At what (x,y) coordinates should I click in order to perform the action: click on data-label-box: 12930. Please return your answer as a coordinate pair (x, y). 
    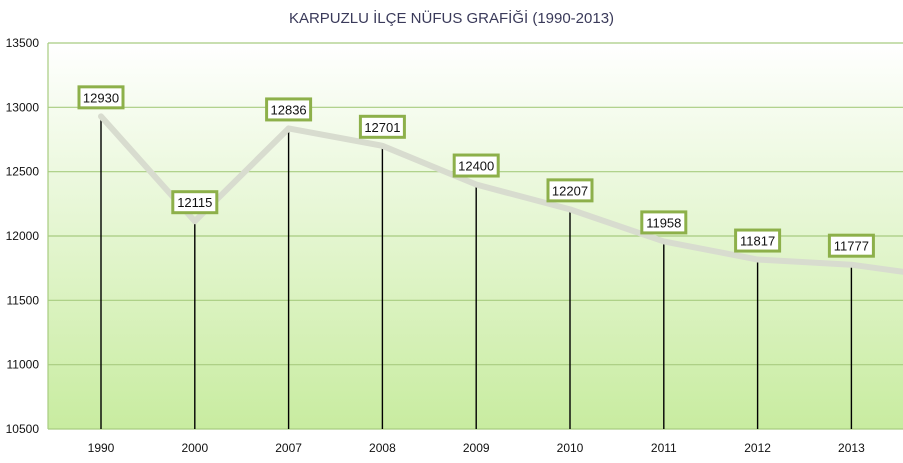
    Looking at the image, I should click on (101, 97).